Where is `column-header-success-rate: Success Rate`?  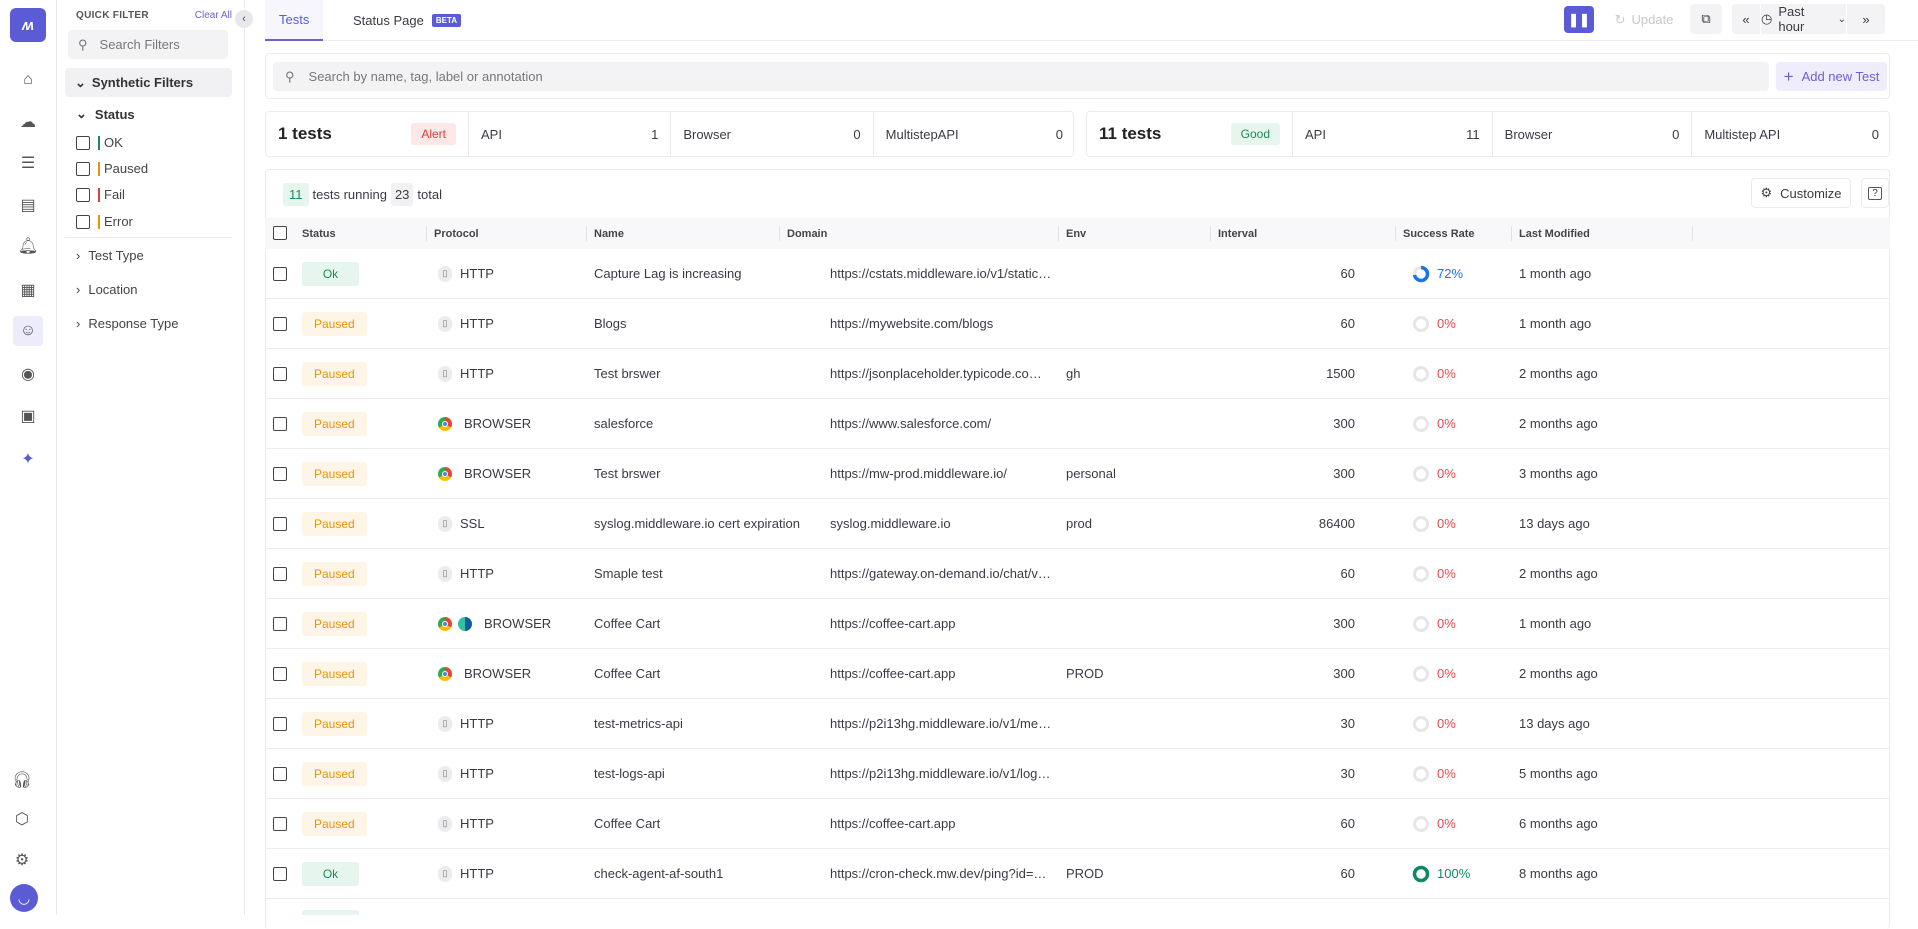 column-header-success-rate: Success Rate is located at coordinates (1435, 233).